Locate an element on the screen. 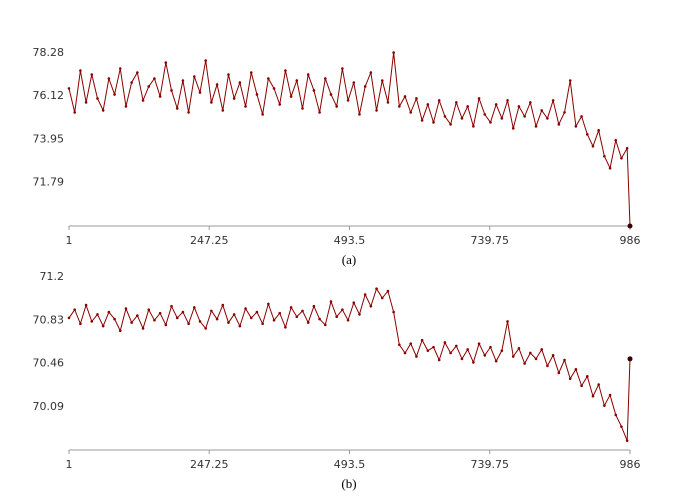  x-tick-label: 739.75 is located at coordinates (490, 464).